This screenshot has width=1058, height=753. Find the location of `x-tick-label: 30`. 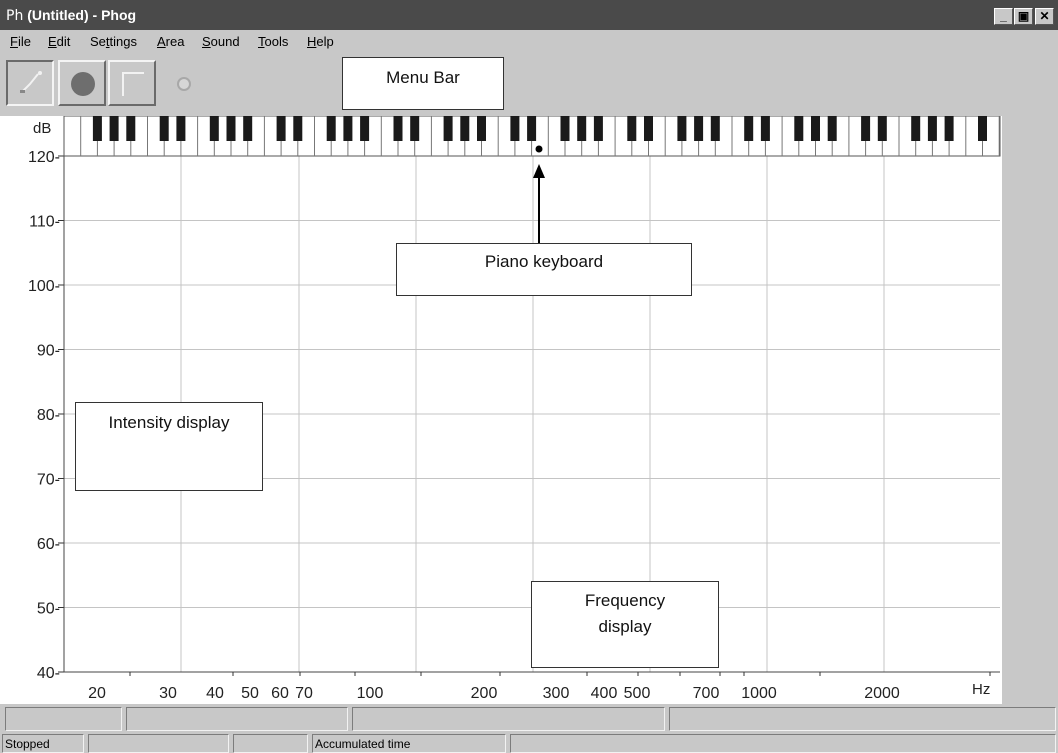

x-tick-label: 30 is located at coordinates (168, 693).